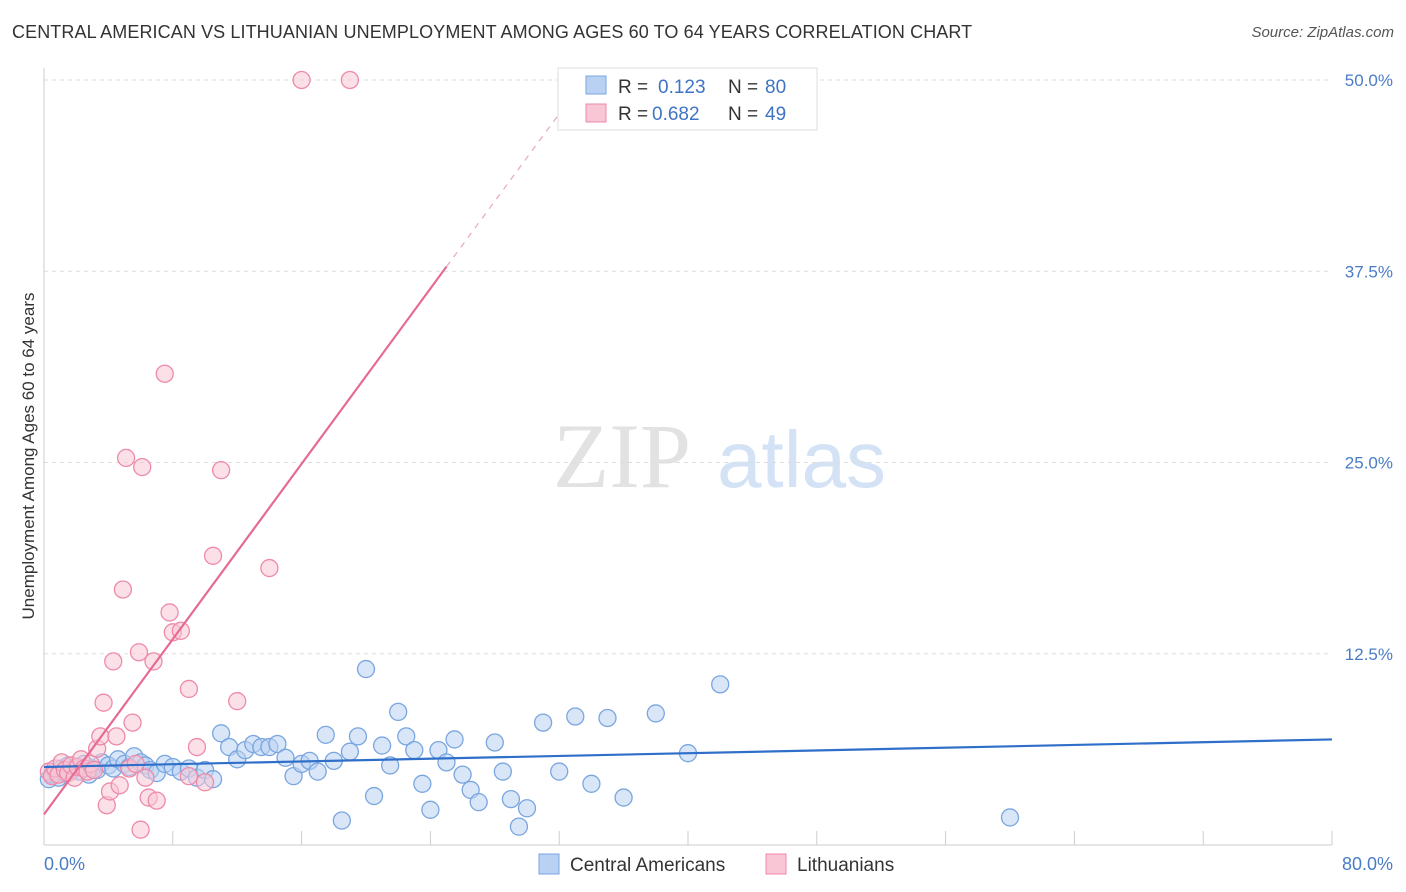 Image resolution: width=1406 pixels, height=892 pixels. I want to click on legend-n-value-1: 49, so click(775, 114).